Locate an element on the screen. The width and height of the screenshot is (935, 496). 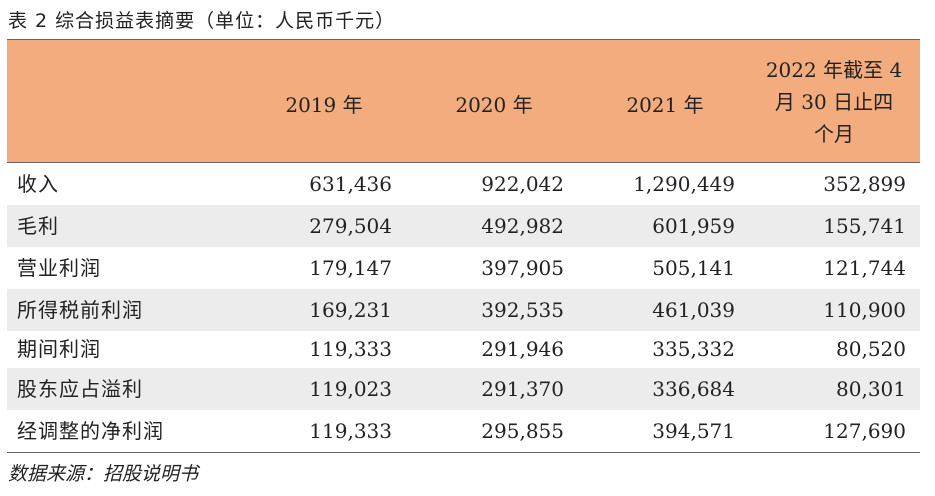
cell-2020: 492,982 is located at coordinates (522, 226).